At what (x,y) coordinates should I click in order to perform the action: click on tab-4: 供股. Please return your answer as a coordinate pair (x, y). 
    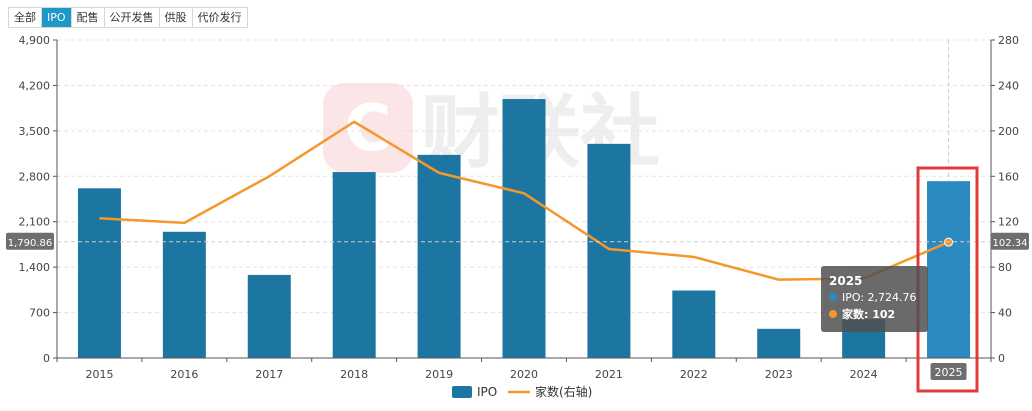
    Looking at the image, I should click on (176, 17).